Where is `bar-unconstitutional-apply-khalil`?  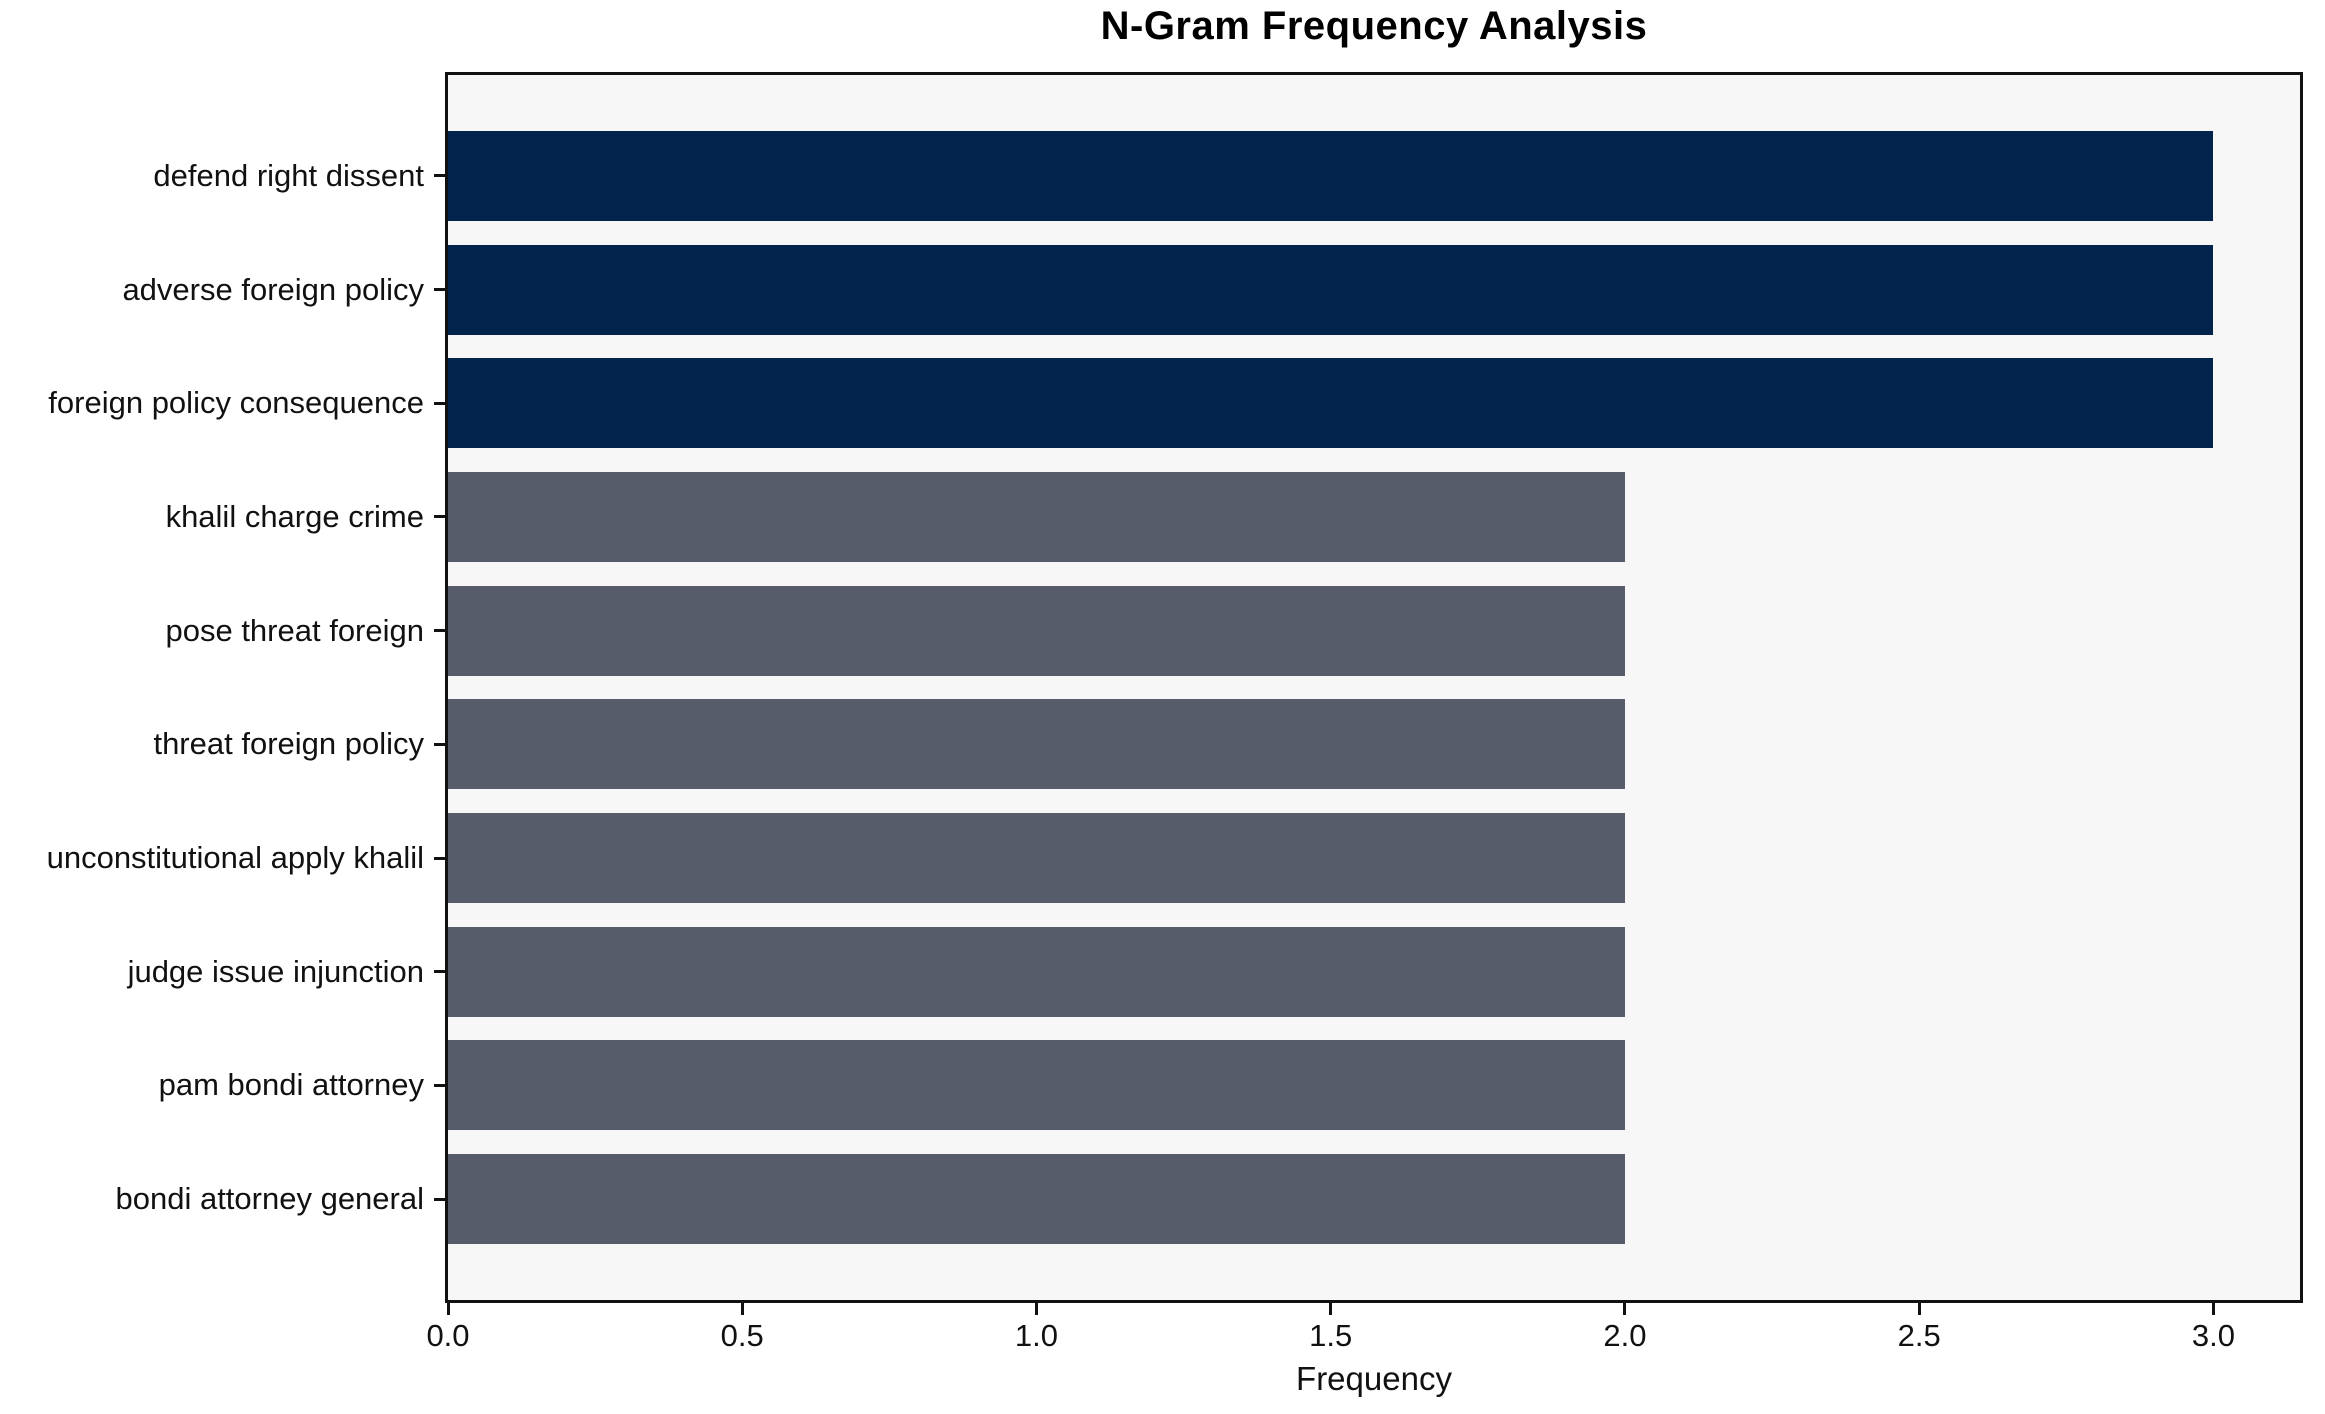
bar-unconstitutional-apply-khalil is located at coordinates (1036, 858).